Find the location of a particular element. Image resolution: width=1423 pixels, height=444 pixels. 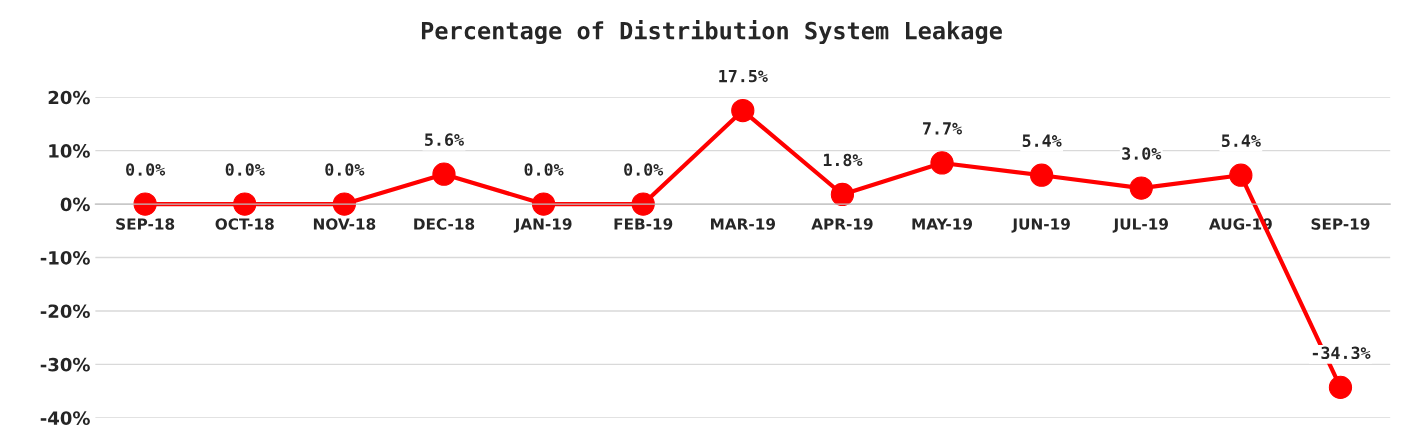

x-tick-label: MAY-19 is located at coordinates (942, 224).